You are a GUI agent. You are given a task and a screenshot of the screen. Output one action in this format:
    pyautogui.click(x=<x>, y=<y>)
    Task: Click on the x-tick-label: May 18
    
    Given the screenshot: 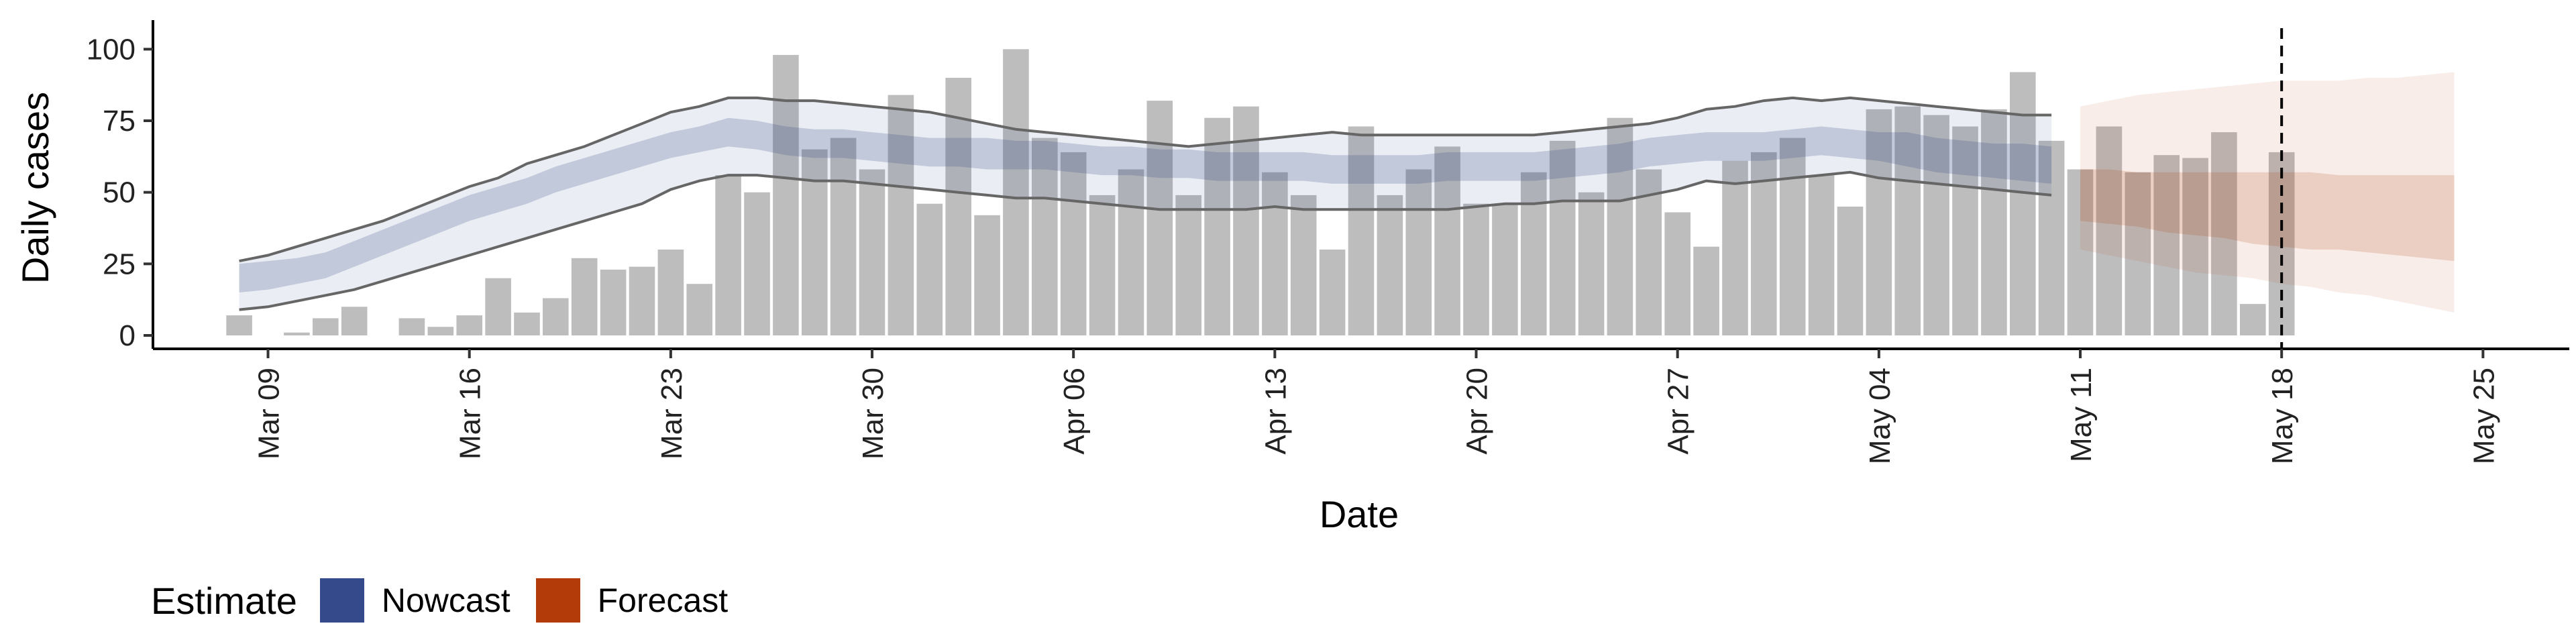 What is the action you would take?
    pyautogui.click(x=2282, y=416)
    